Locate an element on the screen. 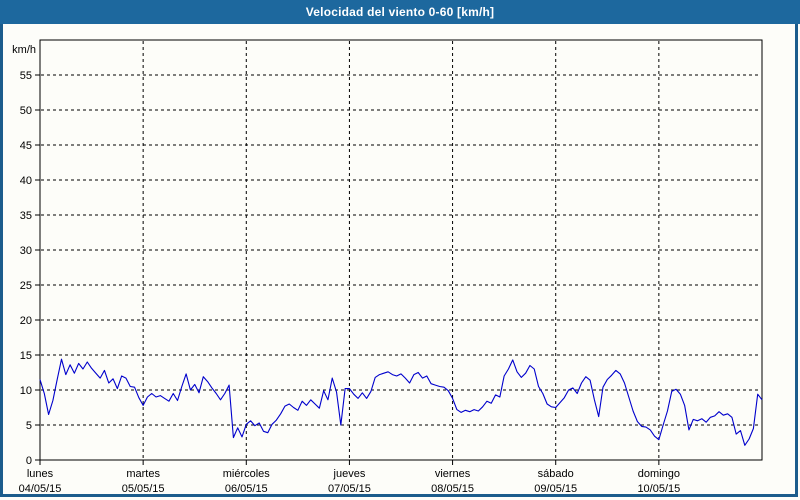 The width and height of the screenshot is (800, 500). y-tick-label: 0 is located at coordinates (29, 461).